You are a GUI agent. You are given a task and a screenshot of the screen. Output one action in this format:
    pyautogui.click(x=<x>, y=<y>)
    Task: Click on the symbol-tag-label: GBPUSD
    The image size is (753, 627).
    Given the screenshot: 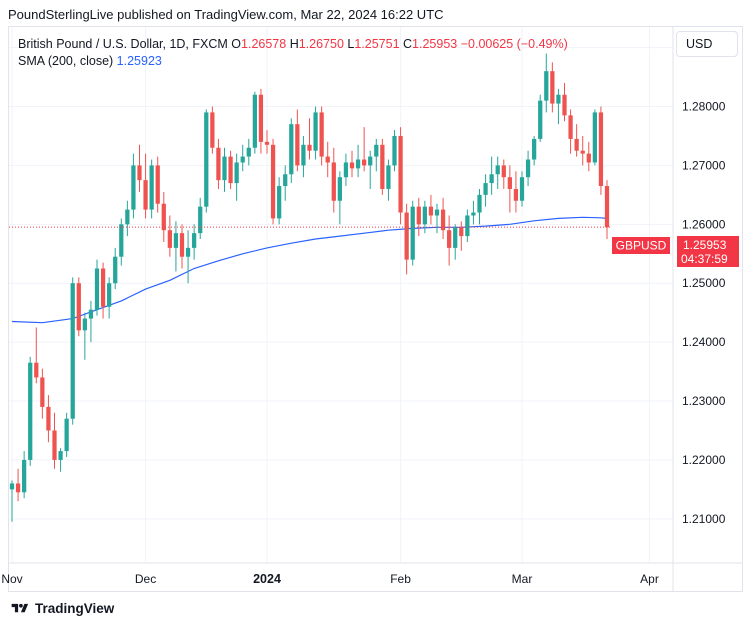 What is the action you would take?
    pyautogui.click(x=641, y=246)
    